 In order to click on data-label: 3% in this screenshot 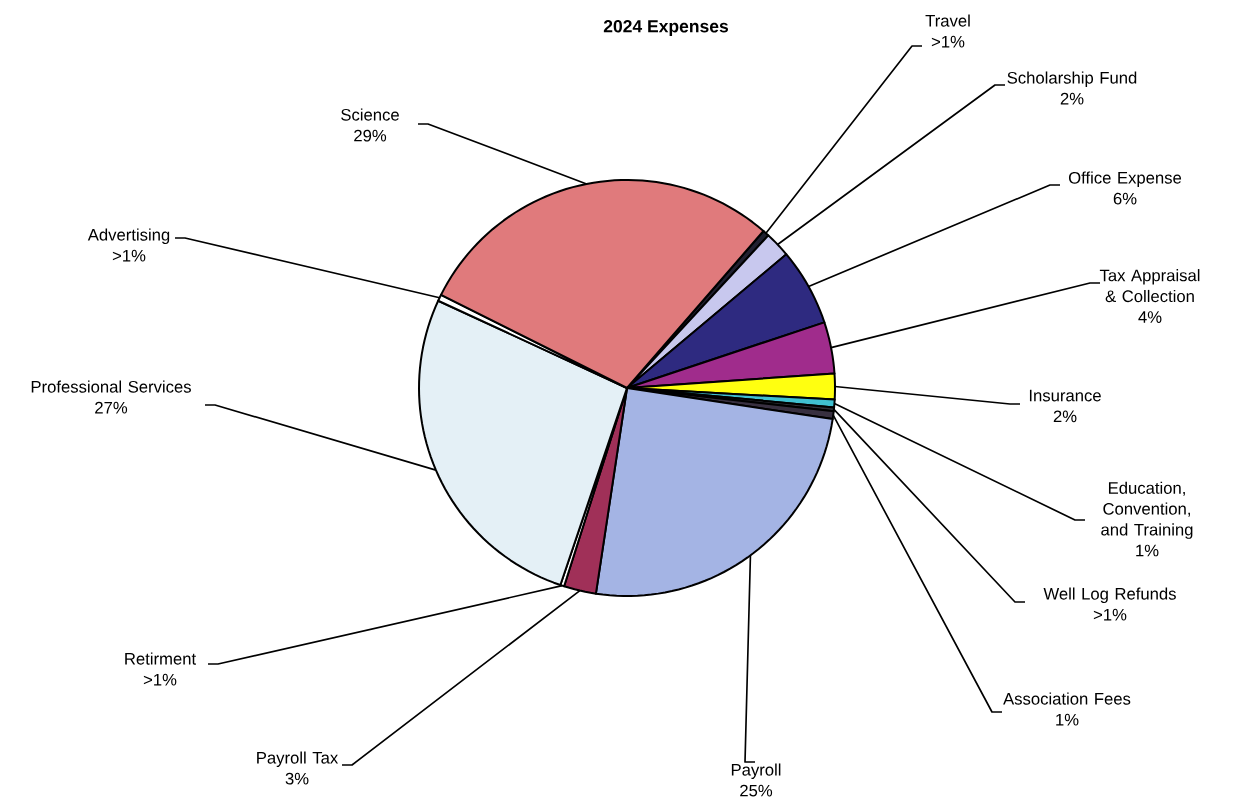, I will do `click(297, 778)`.